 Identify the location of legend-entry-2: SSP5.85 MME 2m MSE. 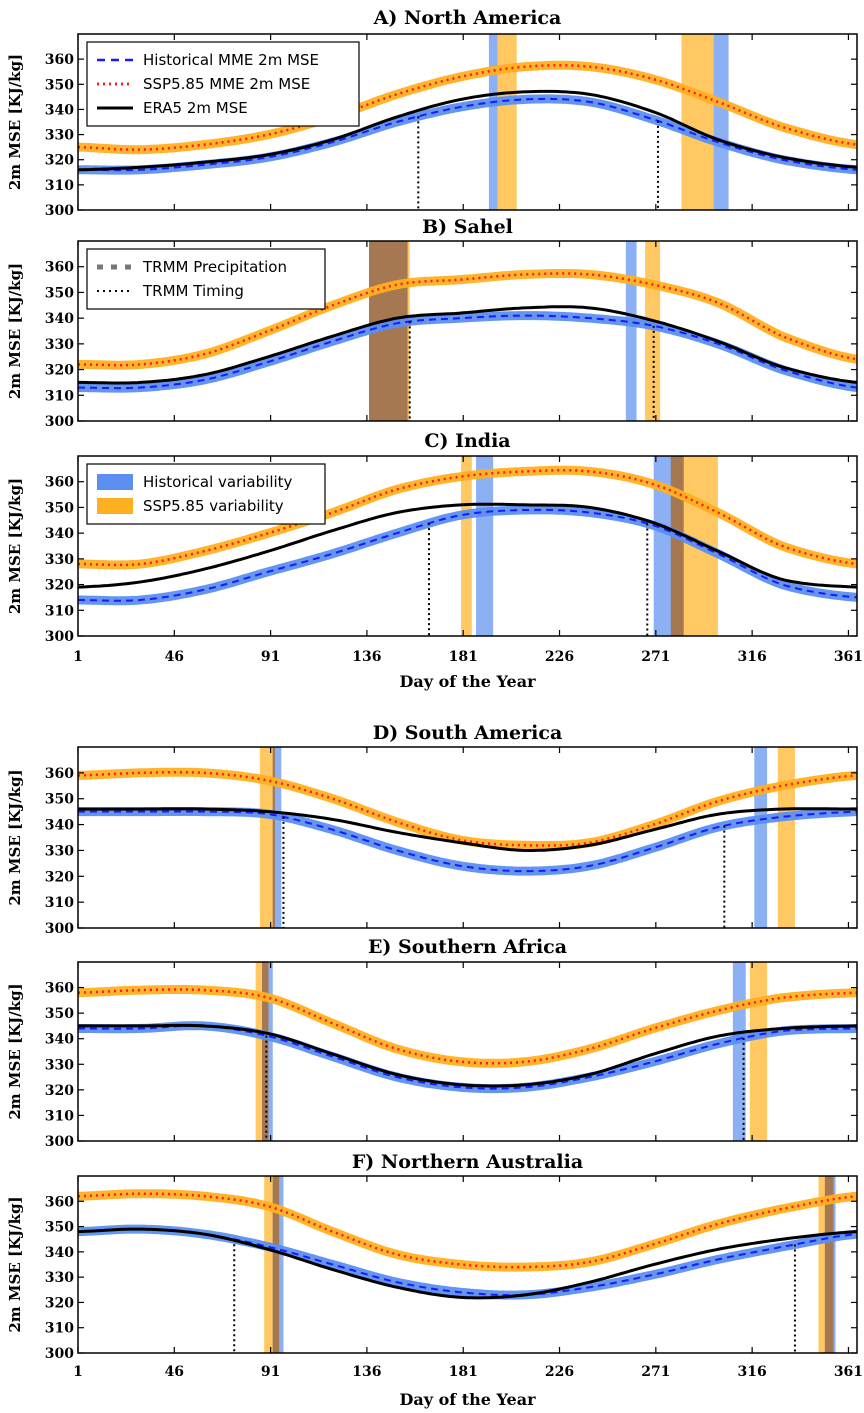
(226, 84).